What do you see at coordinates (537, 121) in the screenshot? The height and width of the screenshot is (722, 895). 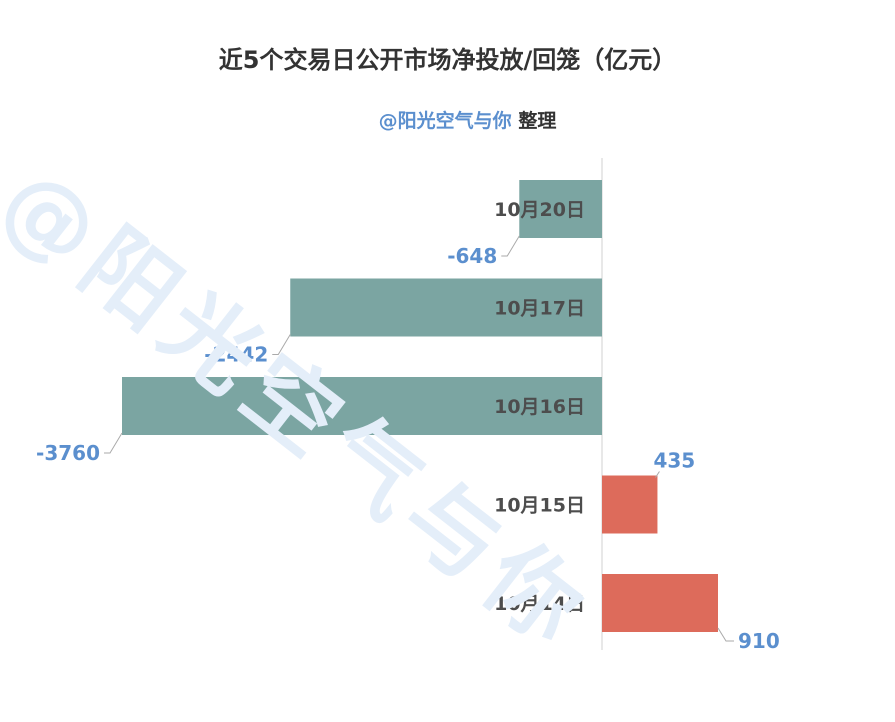 I see `credit-suffix: 整理` at bounding box center [537, 121].